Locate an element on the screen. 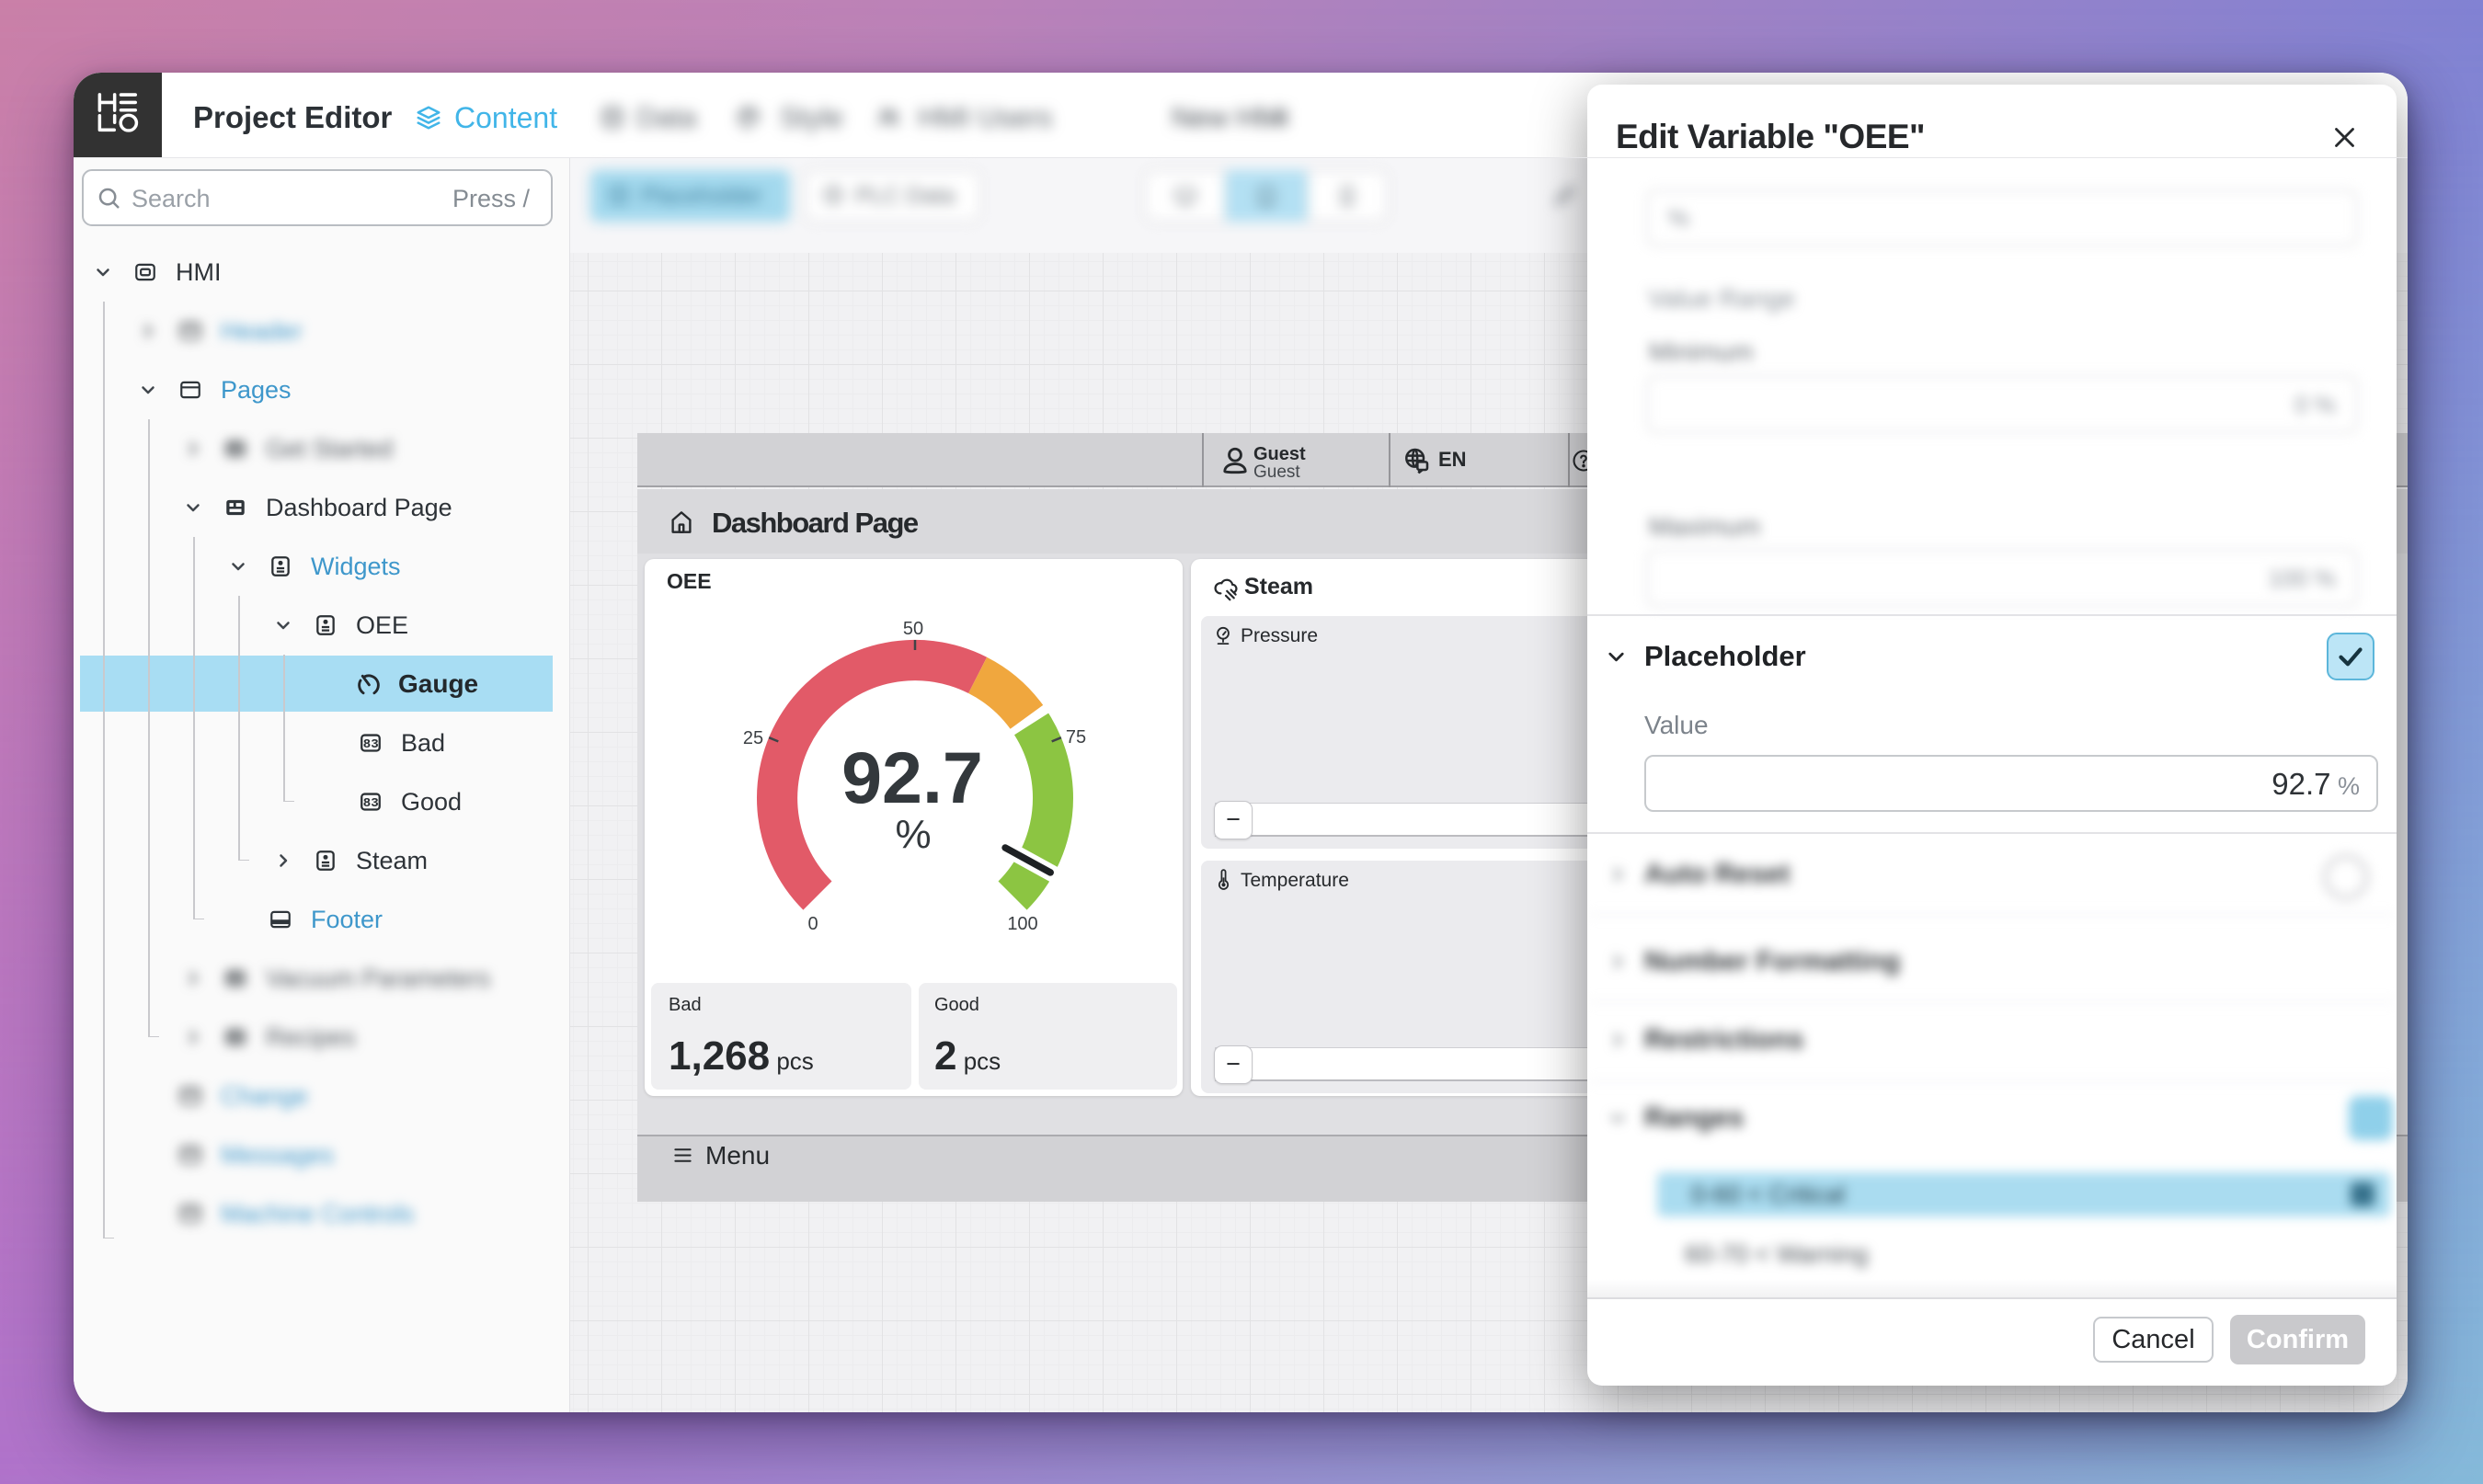  svg-text: 25 is located at coordinates (753, 738).